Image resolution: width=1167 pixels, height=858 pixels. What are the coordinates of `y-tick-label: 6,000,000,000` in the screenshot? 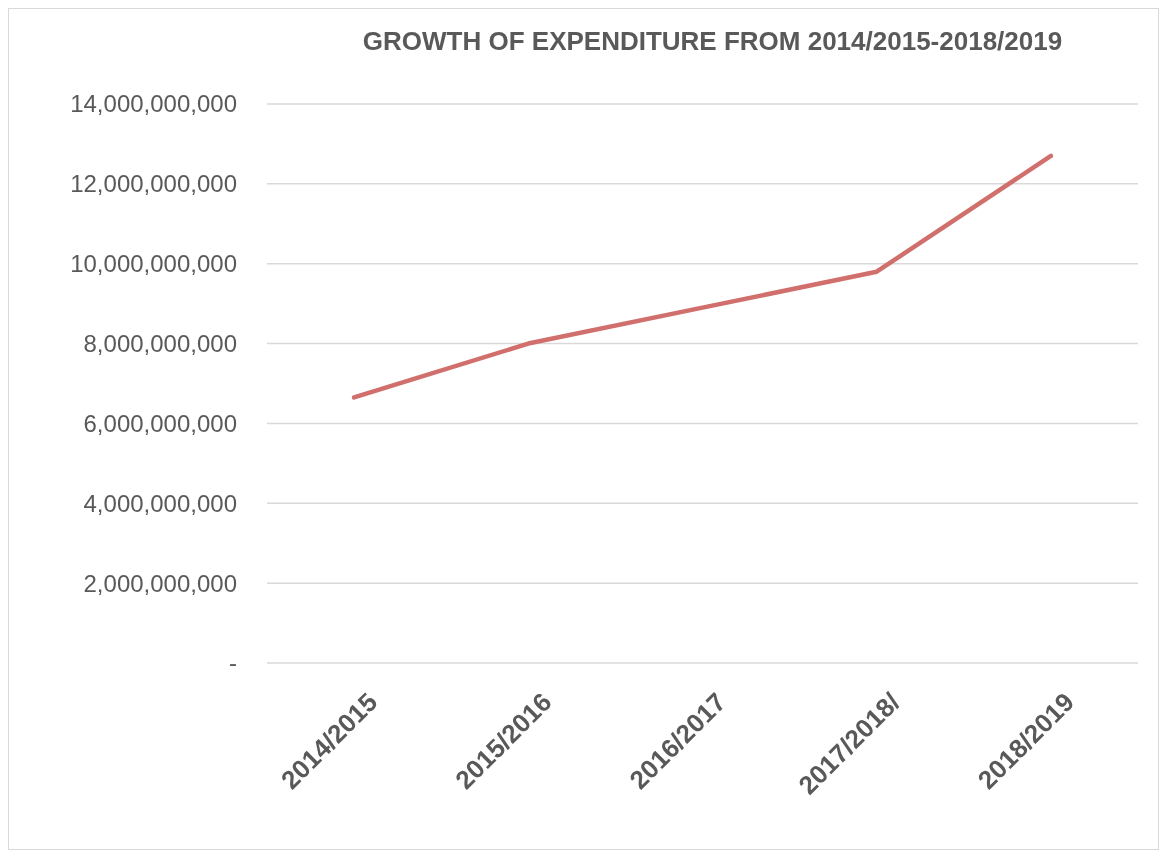 It's located at (160, 423).